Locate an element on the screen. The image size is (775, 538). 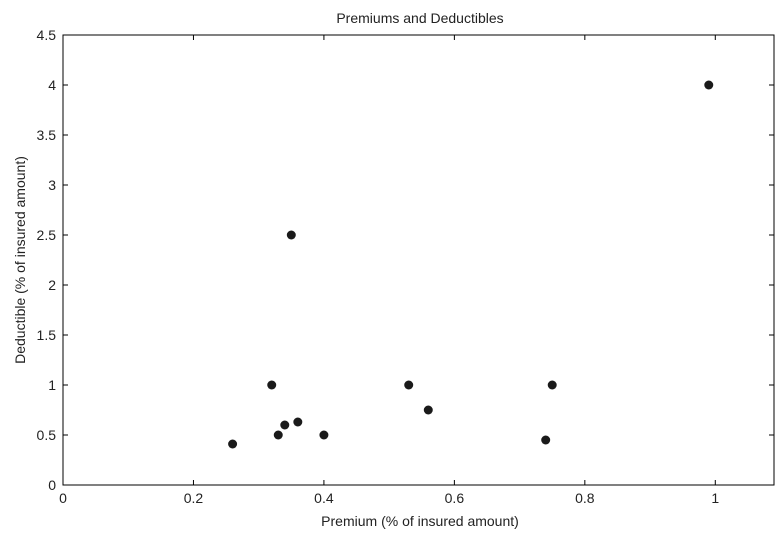
y-tick-label: 3 is located at coordinates (52, 185).